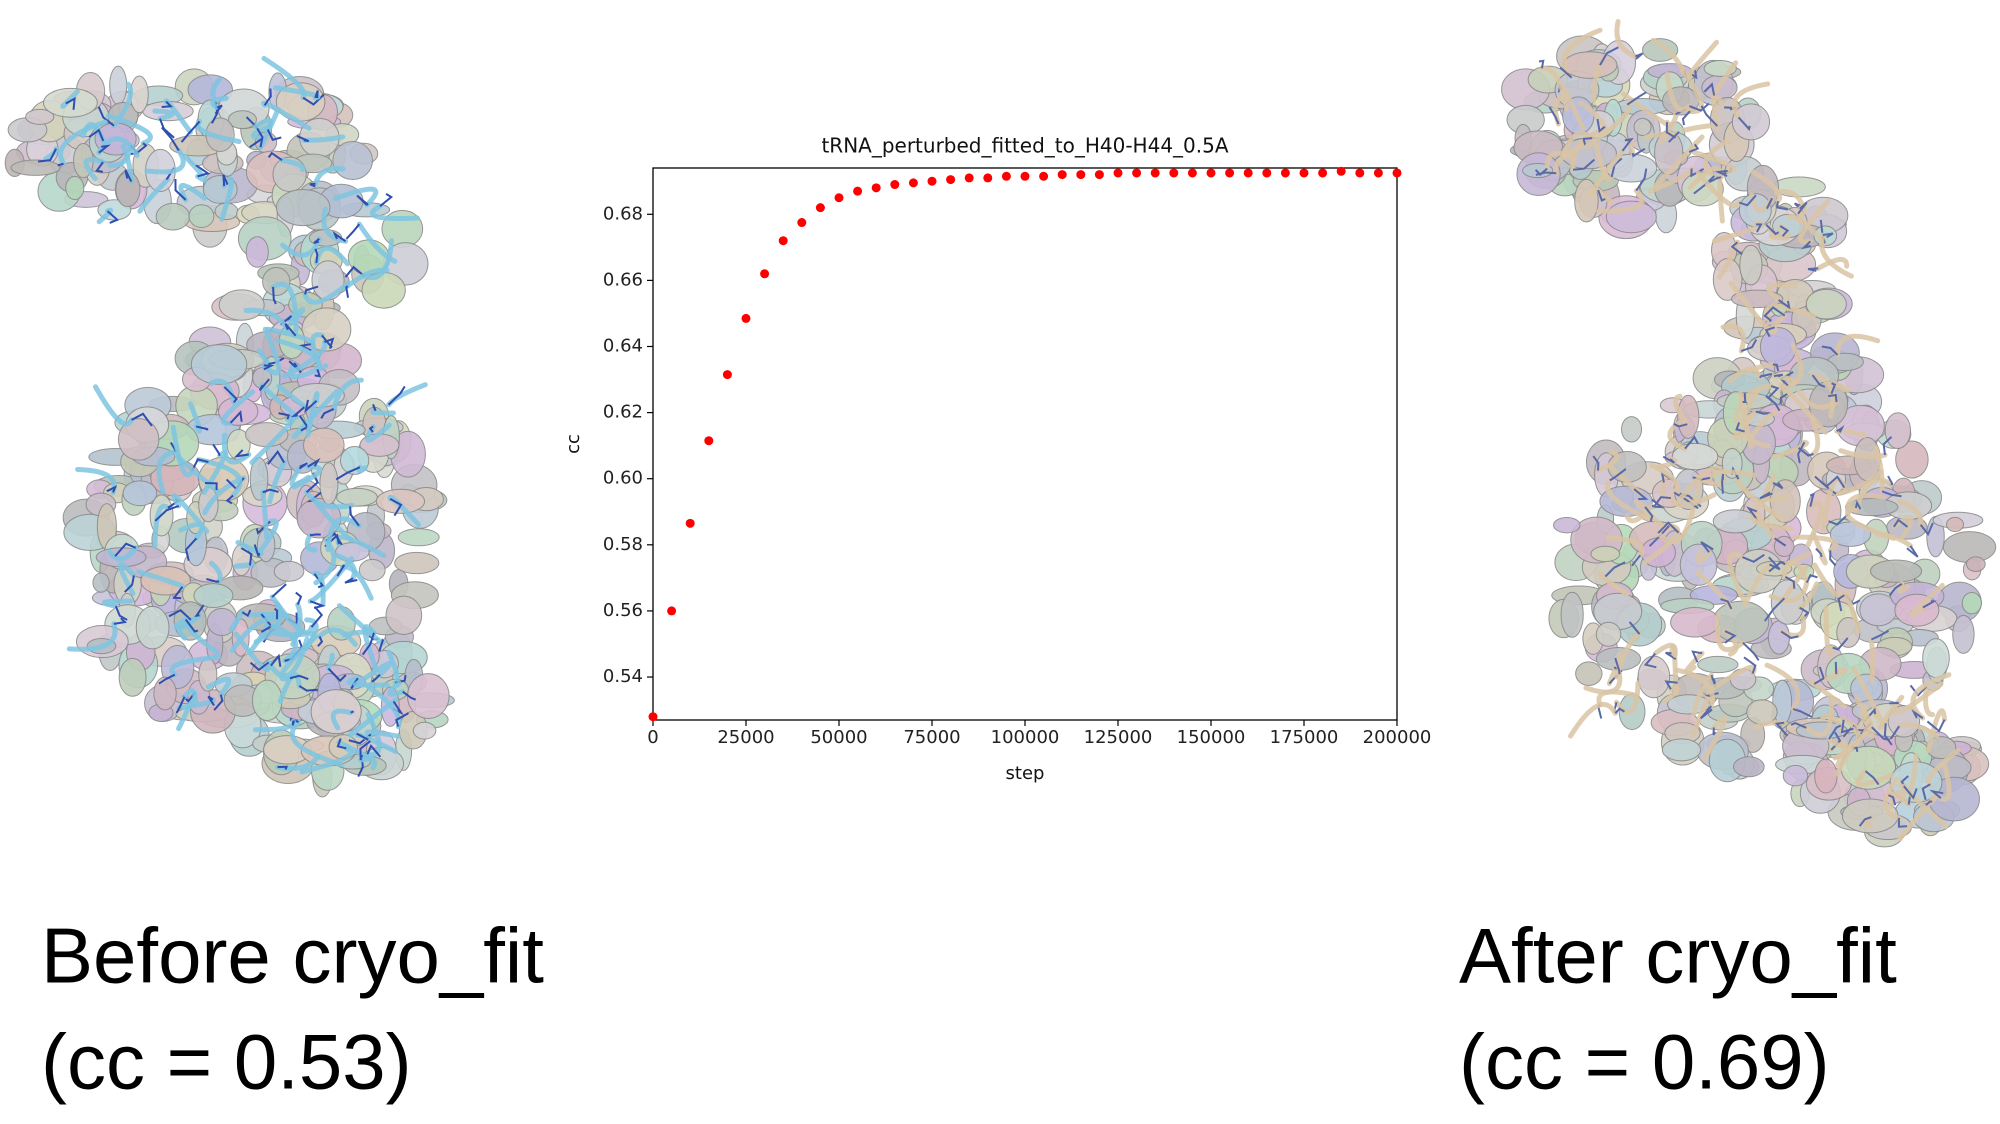 This screenshot has width=2000, height=1124. I want to click on x-tick-label: 125000, so click(1118, 737).